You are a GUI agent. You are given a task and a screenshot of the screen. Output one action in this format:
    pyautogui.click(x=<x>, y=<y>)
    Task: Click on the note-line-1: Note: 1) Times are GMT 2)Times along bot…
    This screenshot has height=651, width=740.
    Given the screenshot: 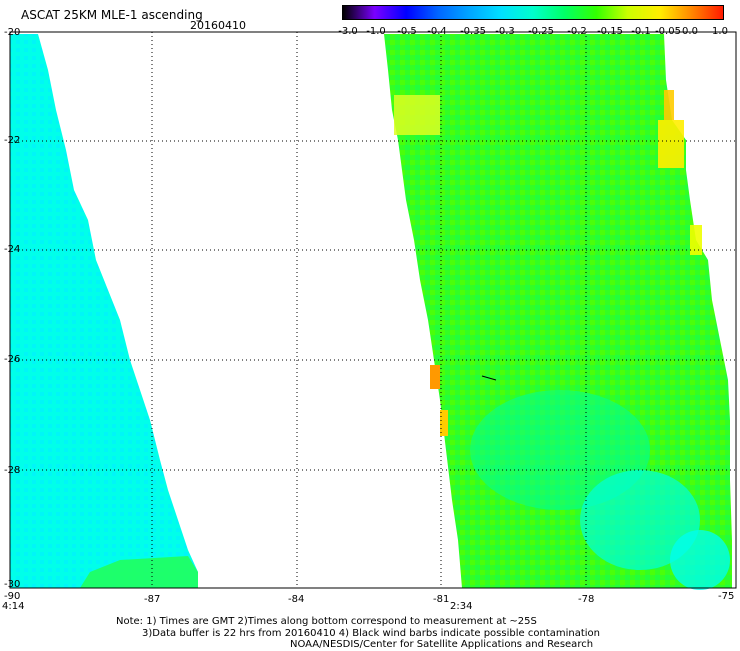 What is the action you would take?
    pyautogui.click(x=326, y=621)
    